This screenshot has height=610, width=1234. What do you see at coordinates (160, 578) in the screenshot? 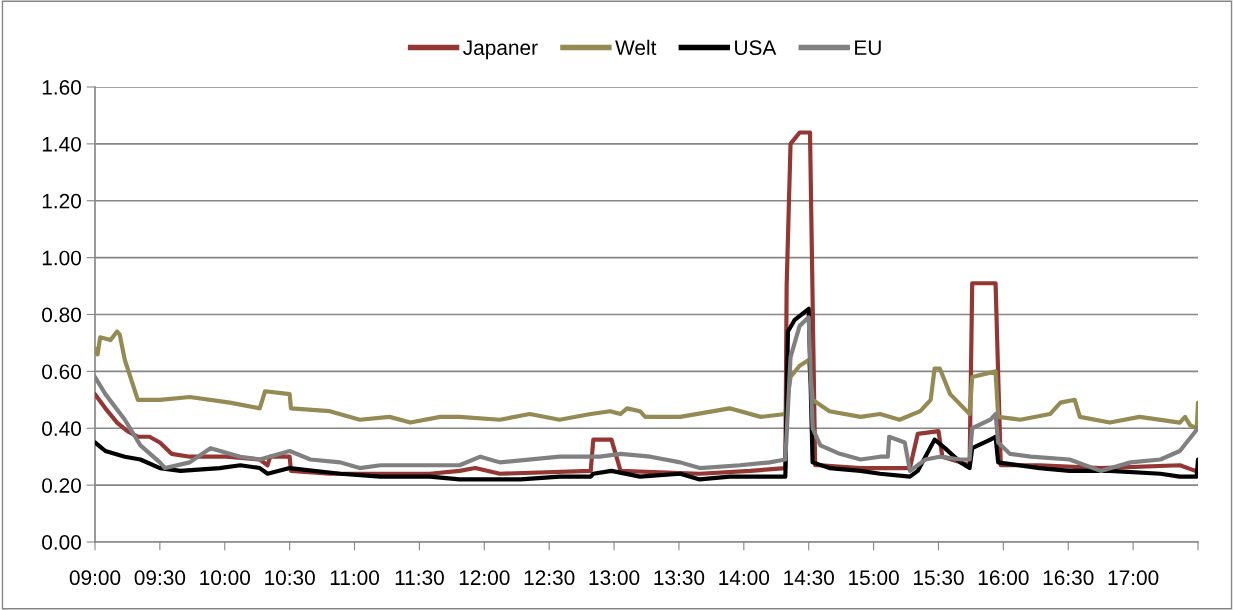
I see `x-tick-label: 09:30` at bounding box center [160, 578].